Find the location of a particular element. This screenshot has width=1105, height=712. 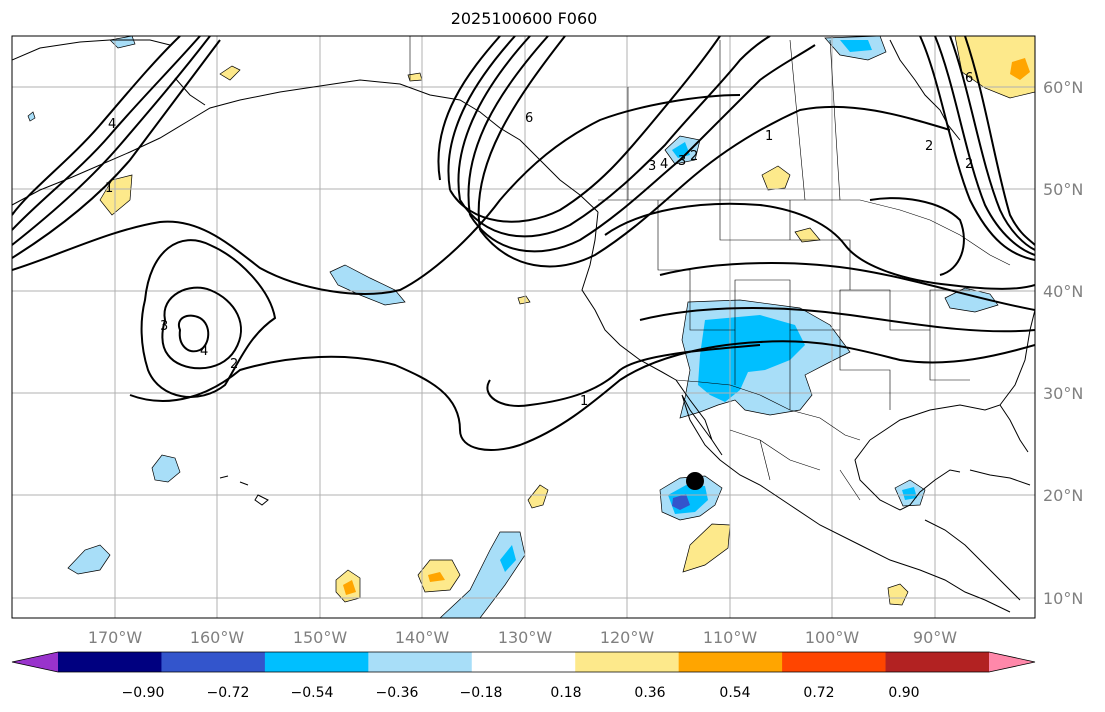

lat-label: 20°N is located at coordinates (1063, 495).